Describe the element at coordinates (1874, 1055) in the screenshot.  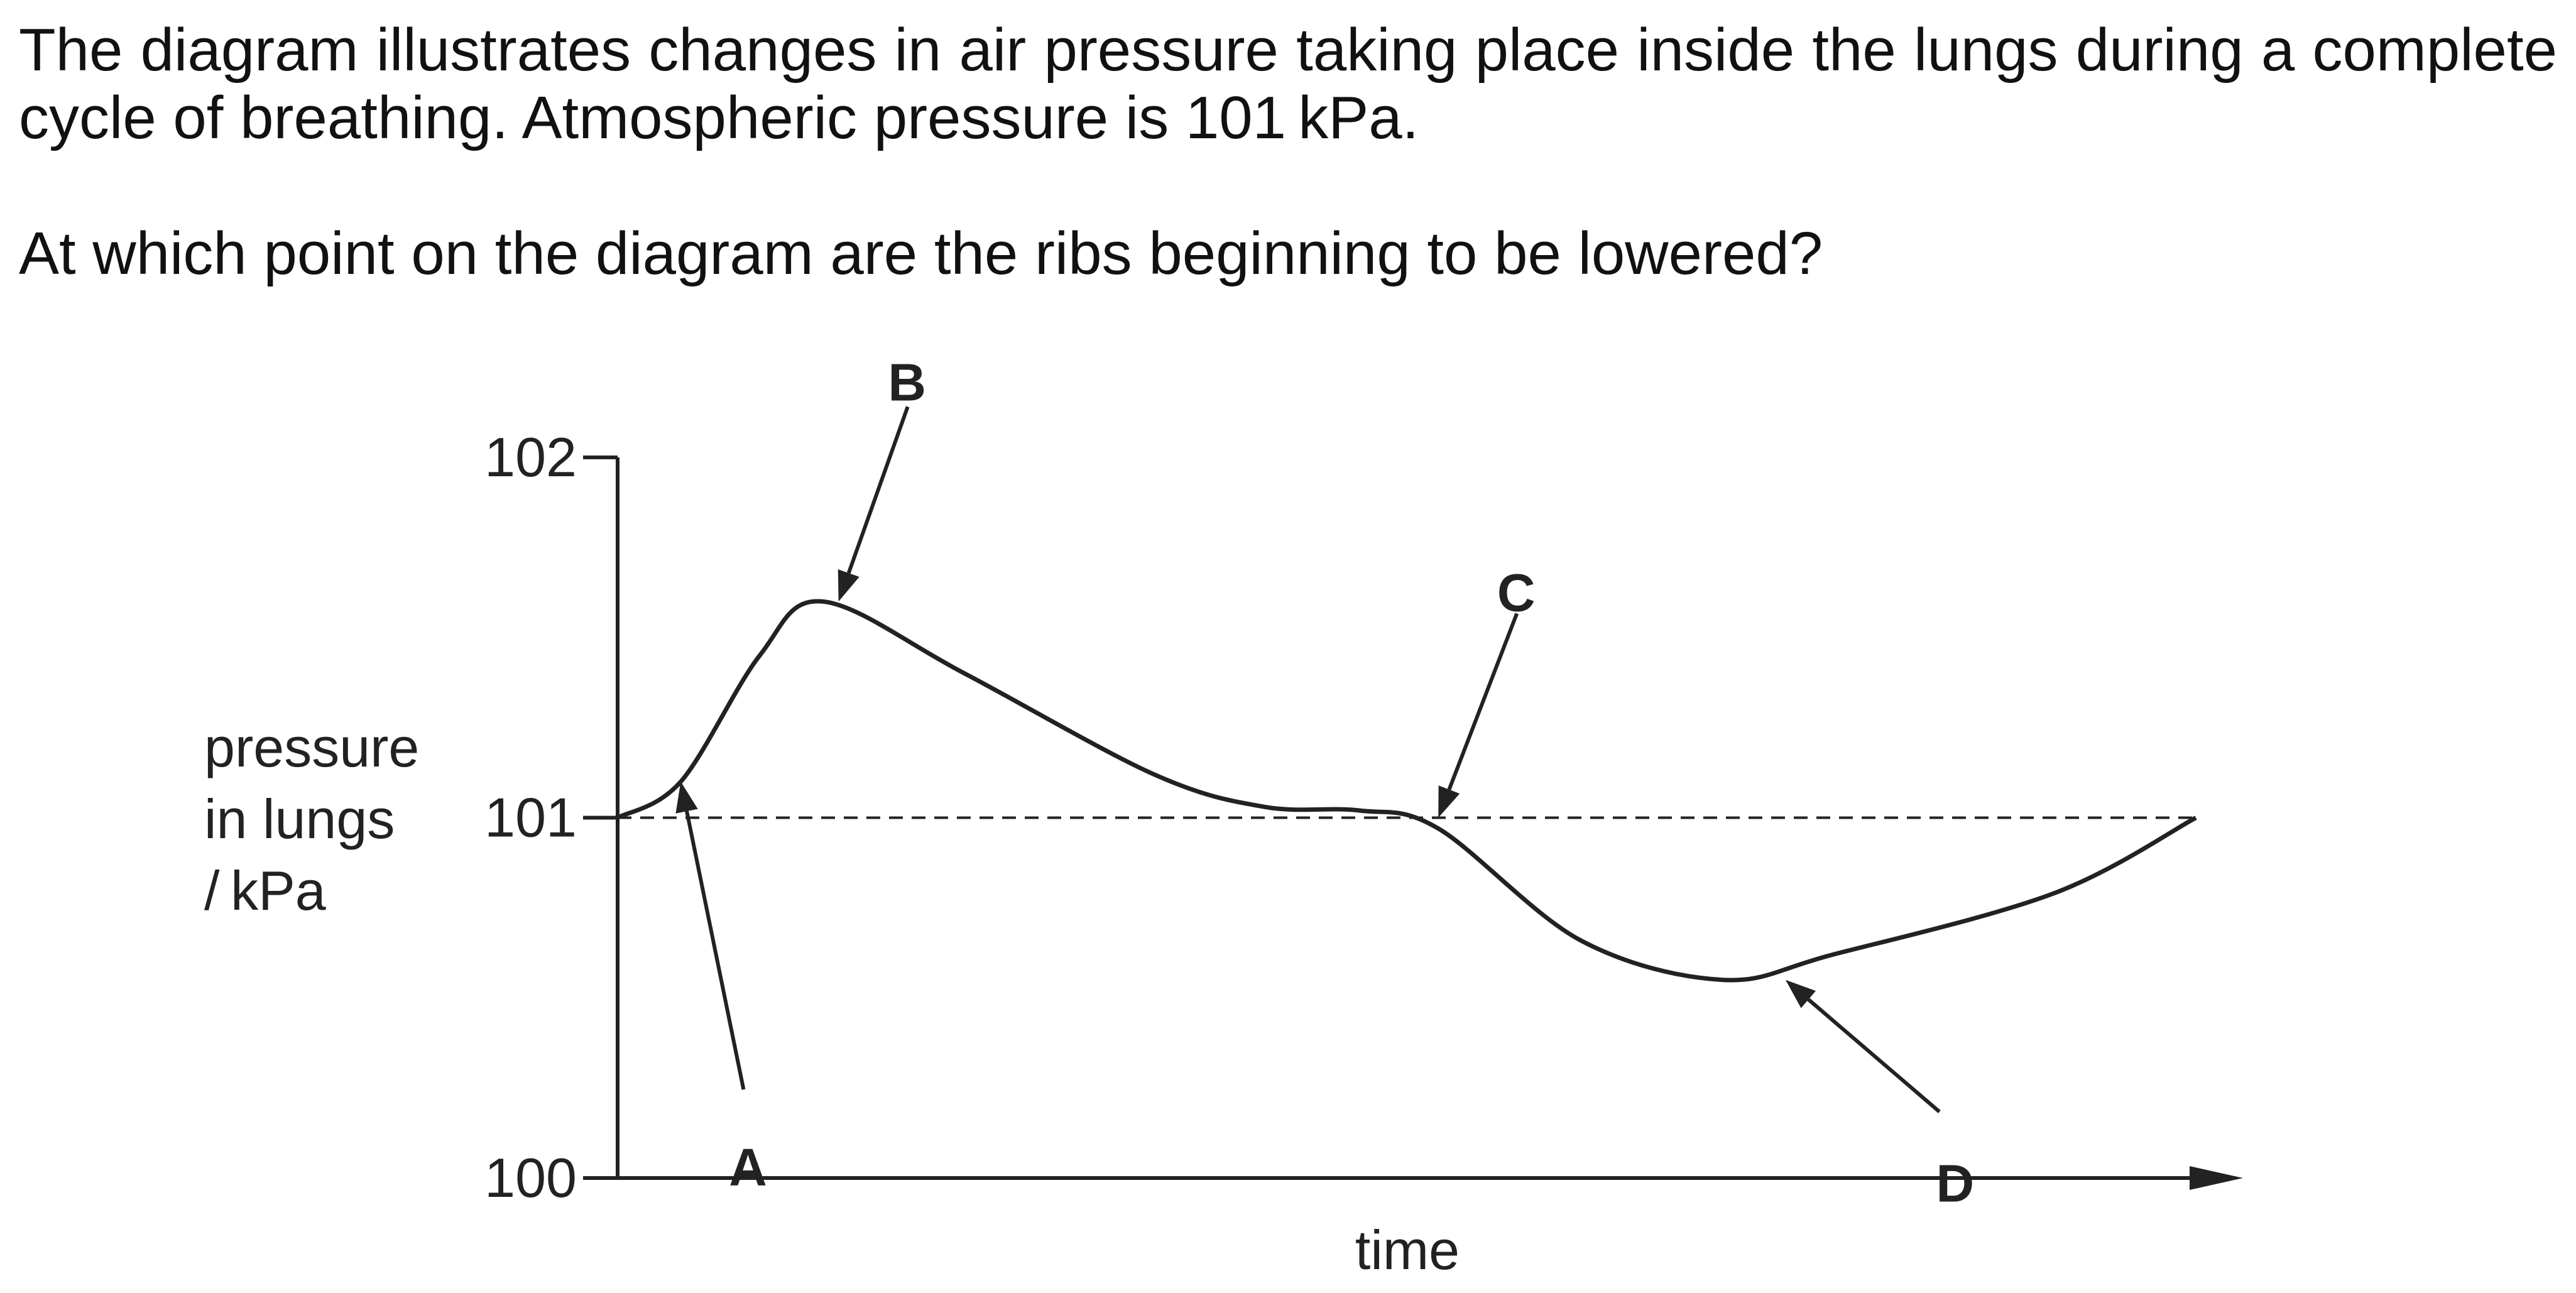
I see `pointer-line-D` at that location.